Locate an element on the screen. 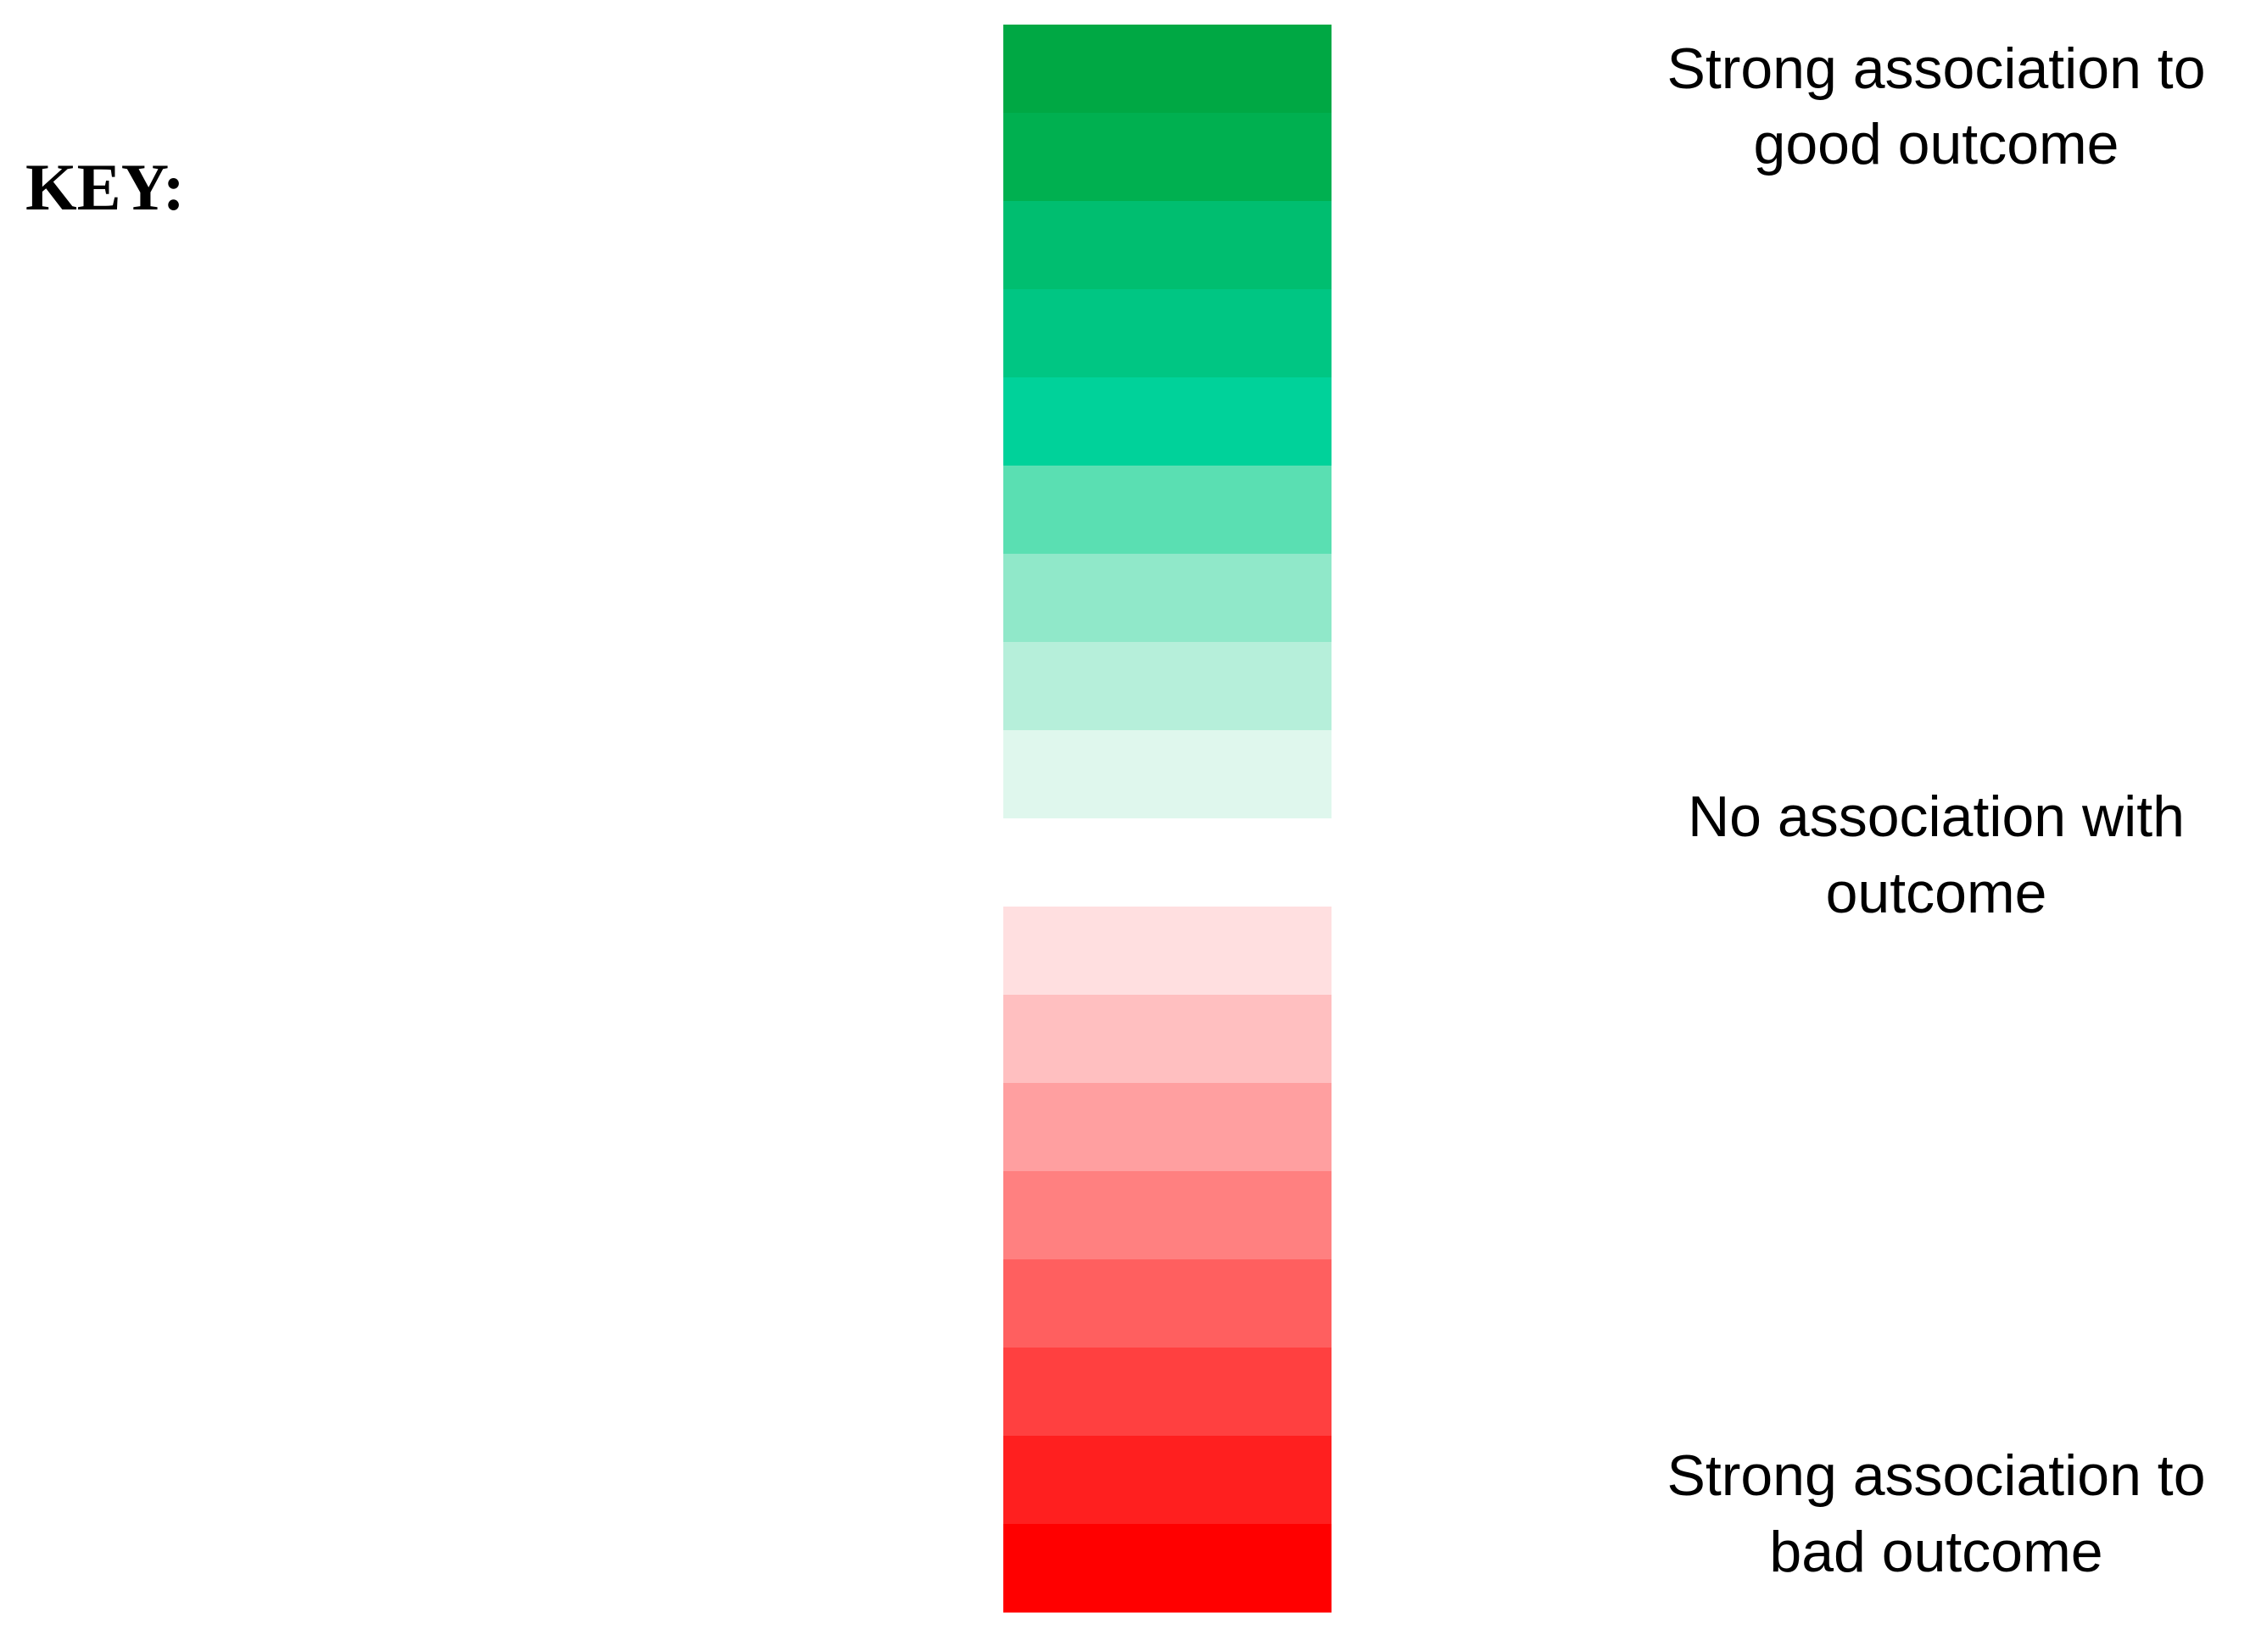 Image resolution: width=2250 pixels, height=1652 pixels. label-line: good outcome is located at coordinates (1936, 144).